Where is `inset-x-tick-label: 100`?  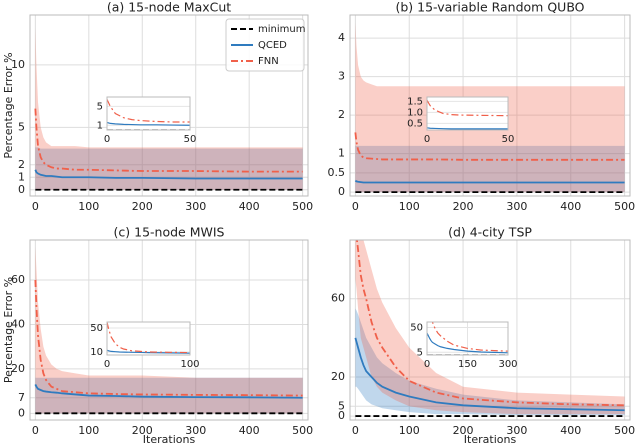
inset-x-tick-label: 100 is located at coordinates (189, 364).